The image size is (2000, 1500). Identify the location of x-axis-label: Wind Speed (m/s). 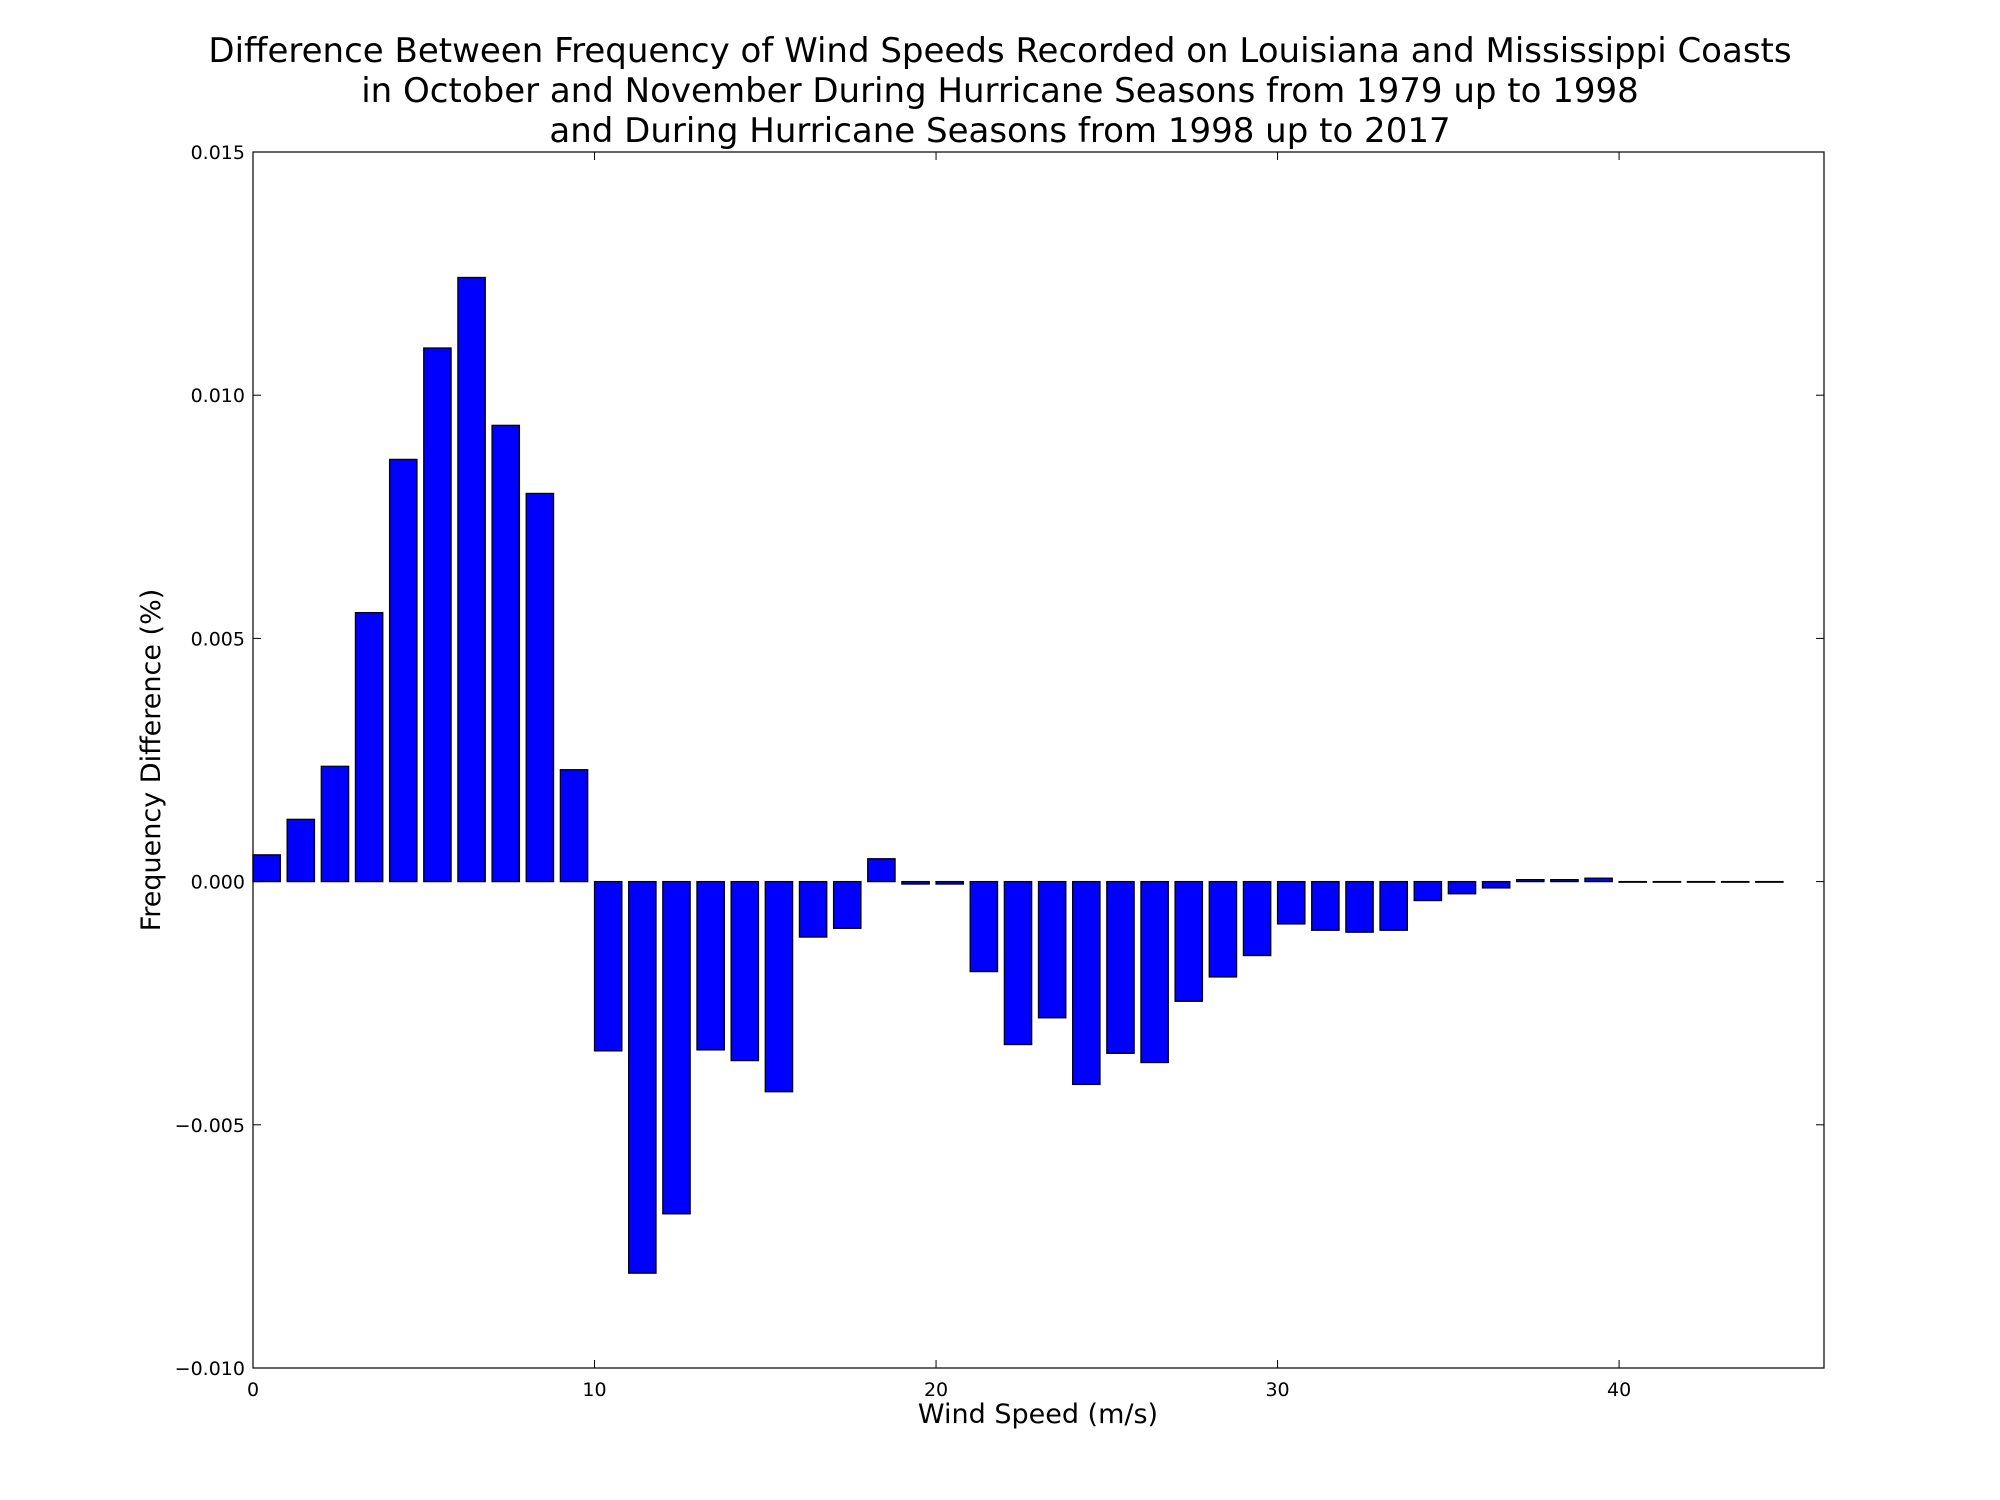
(1038, 1414).